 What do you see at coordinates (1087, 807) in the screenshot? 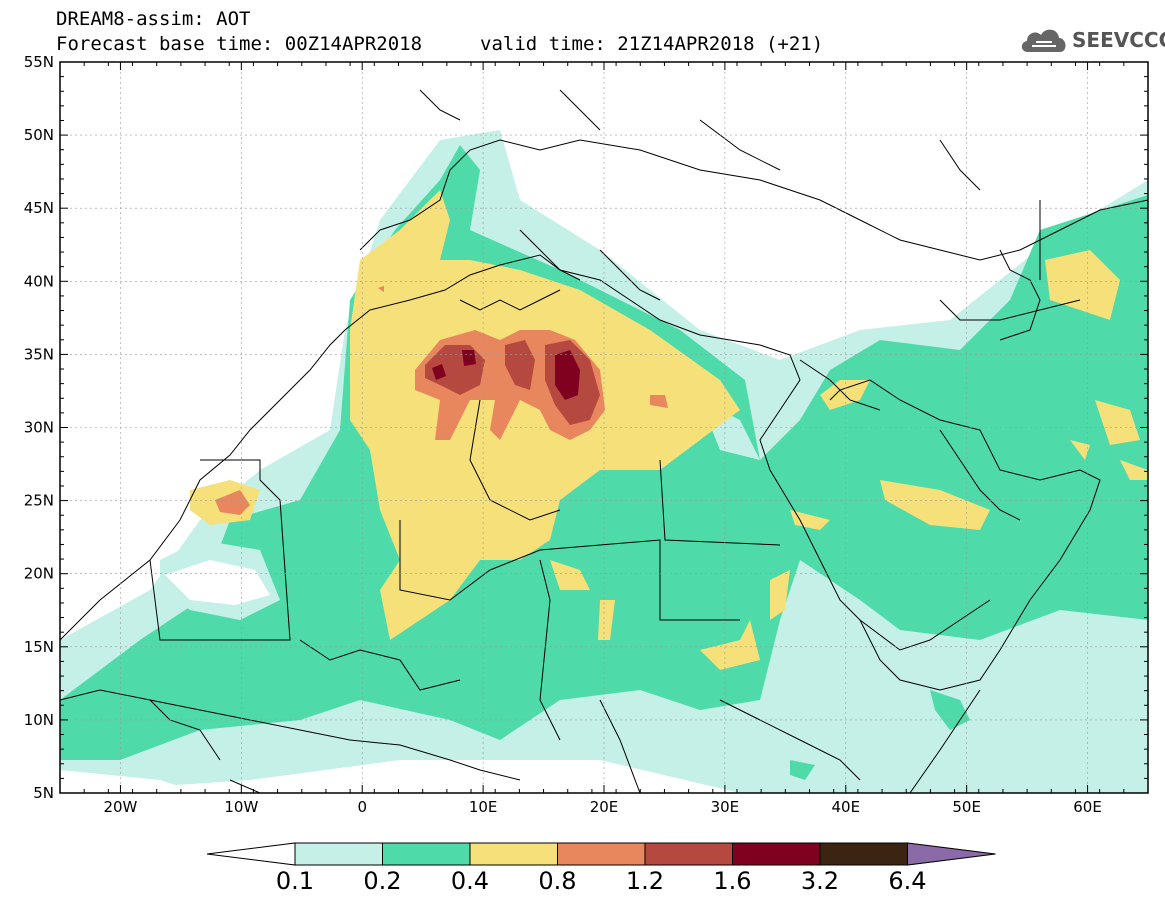
I see `lon-tick-label: 60E` at bounding box center [1087, 807].